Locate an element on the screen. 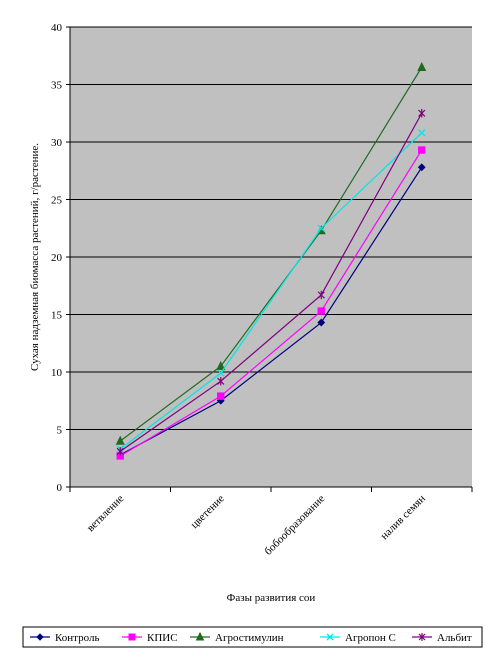  y-tick-label: 15 is located at coordinates (57, 316).